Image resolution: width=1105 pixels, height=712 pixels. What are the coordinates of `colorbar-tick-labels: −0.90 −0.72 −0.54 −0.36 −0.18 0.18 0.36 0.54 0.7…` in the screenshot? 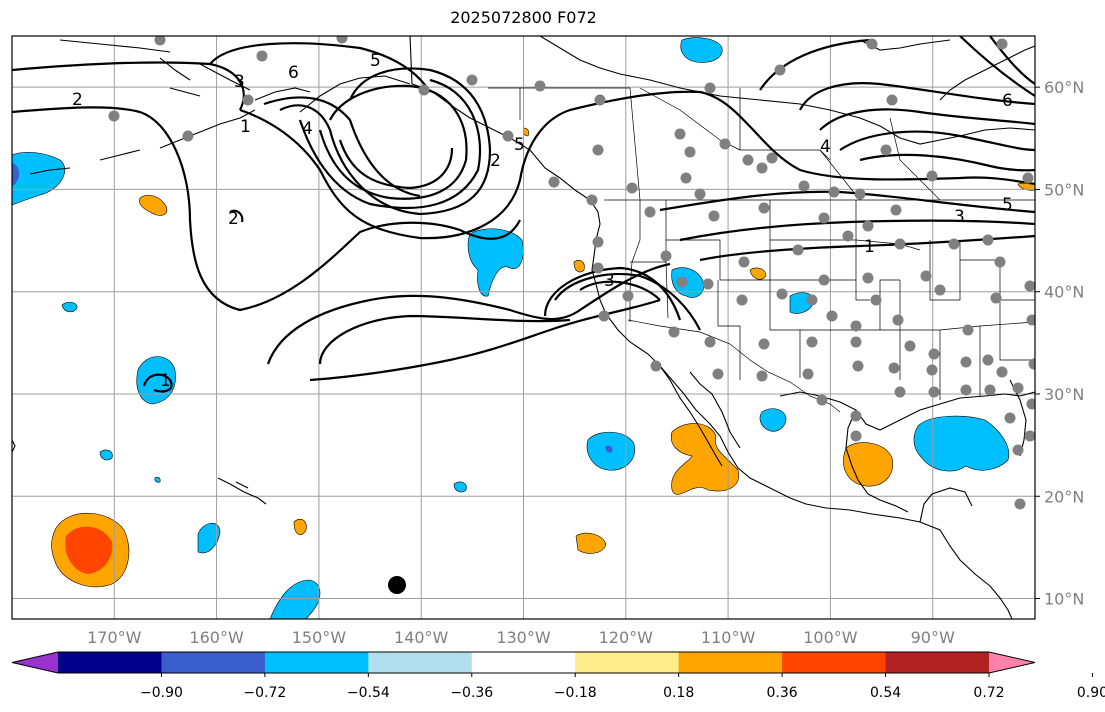 It's located at (622, 687).